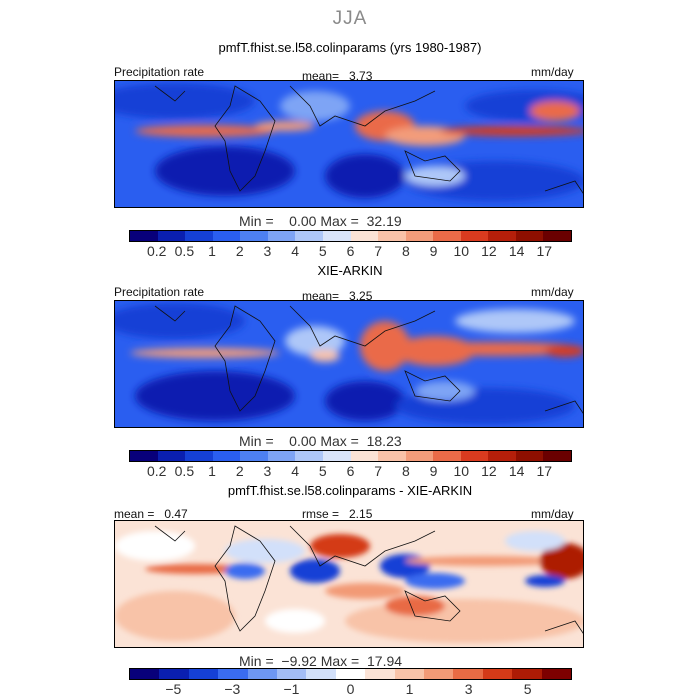 The image size is (700, 700). What do you see at coordinates (320, 221) in the screenshot?
I see `panel-1-min-max: Min = 0.00 Max = 32.19` at bounding box center [320, 221].